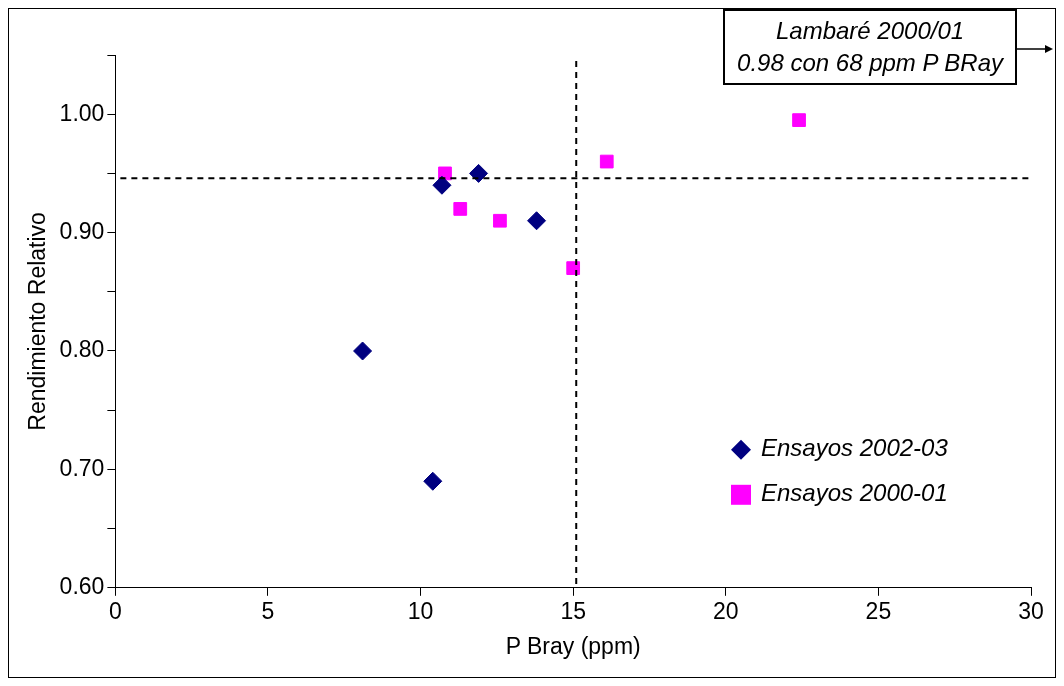 Image resolution: width=1064 pixels, height=686 pixels. Describe the element at coordinates (82, 467) in the screenshot. I see `y-tick-label: 0.70` at that location.